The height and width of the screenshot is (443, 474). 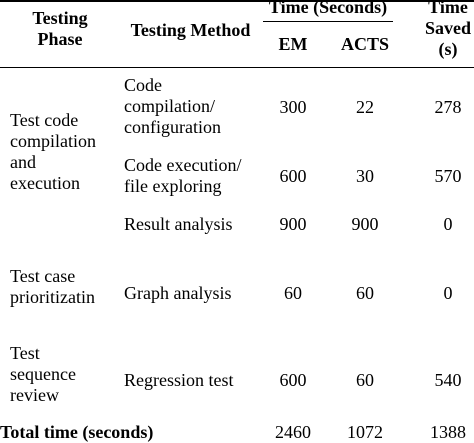 What do you see at coordinates (365, 380) in the screenshot?
I see `table-row-5-acts: 60` at bounding box center [365, 380].